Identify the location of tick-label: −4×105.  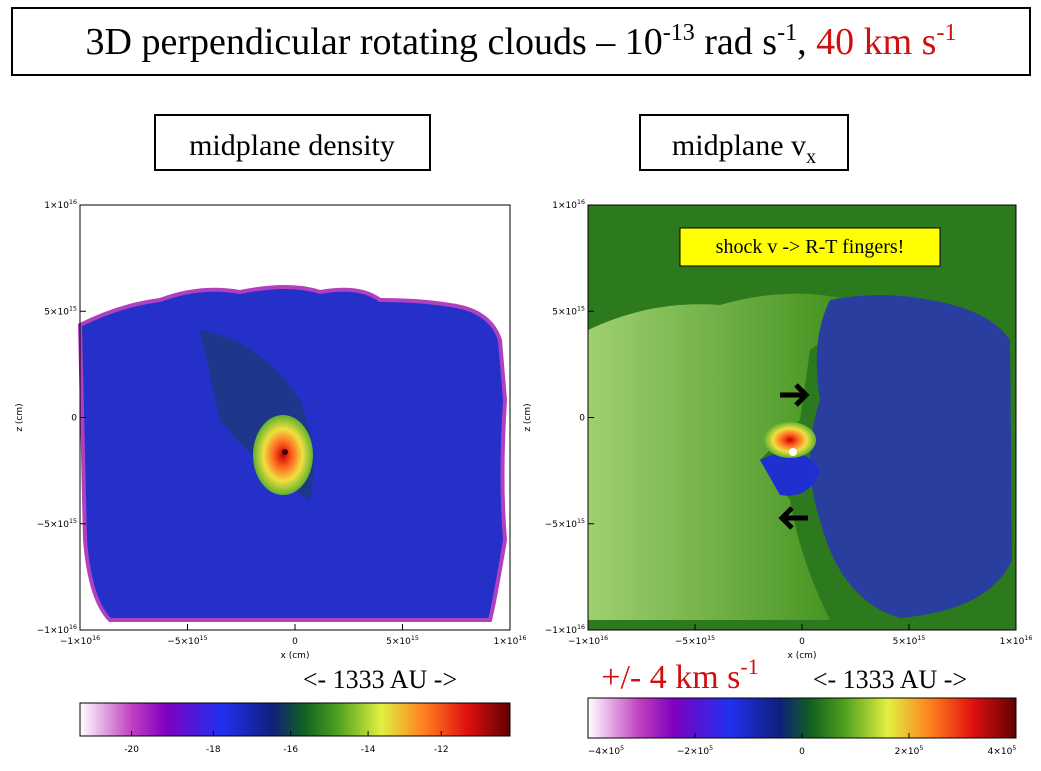
(606, 751).